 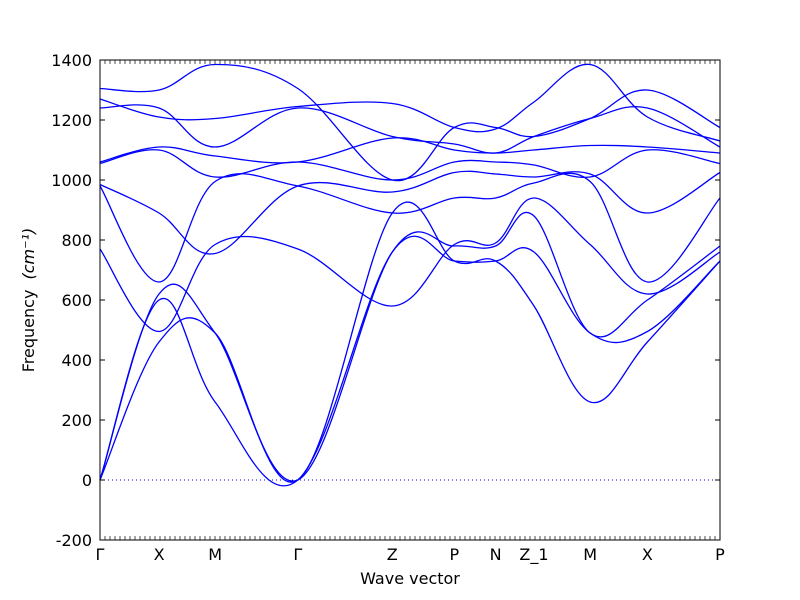 What do you see at coordinates (71, 180) in the screenshot?
I see `y-tick-label: 1000` at bounding box center [71, 180].